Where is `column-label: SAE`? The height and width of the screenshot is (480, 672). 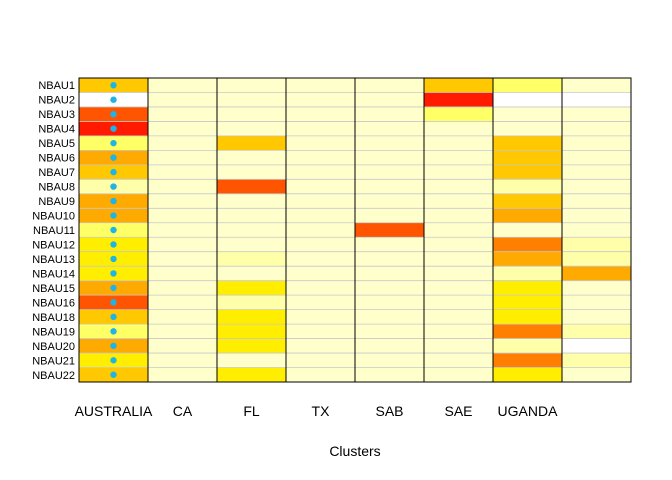 column-label: SAE is located at coordinates (458, 411).